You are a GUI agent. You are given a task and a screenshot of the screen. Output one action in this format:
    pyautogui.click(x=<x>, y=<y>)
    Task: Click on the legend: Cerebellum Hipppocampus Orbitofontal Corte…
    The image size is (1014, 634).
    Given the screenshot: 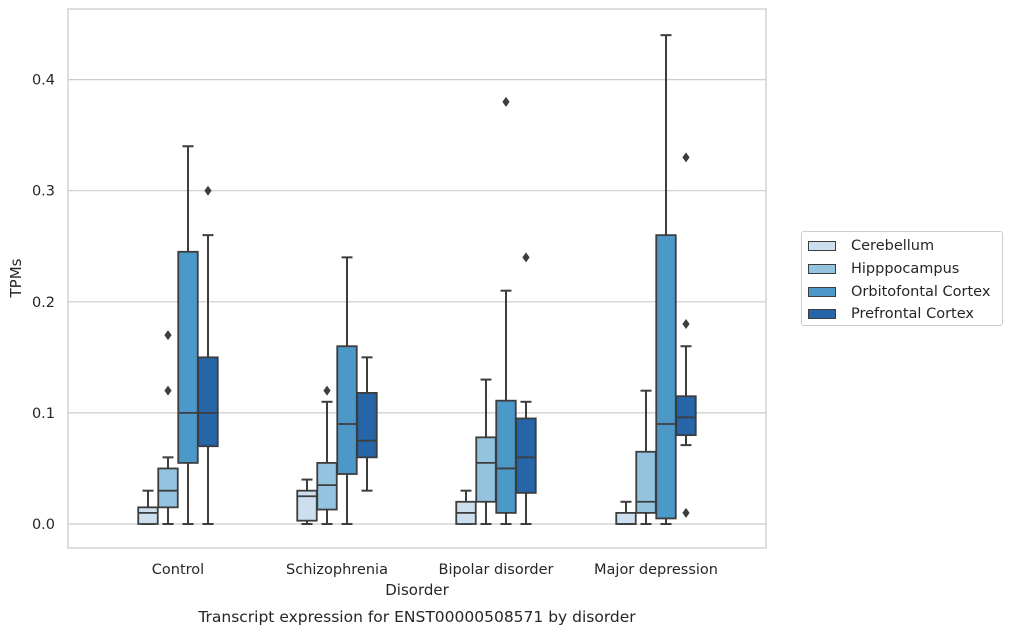 What is the action you would take?
    pyautogui.click(x=902, y=278)
    